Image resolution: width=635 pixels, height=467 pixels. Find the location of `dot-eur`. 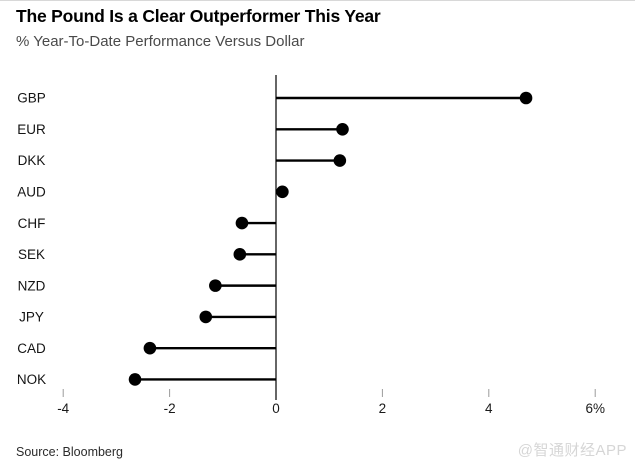

dot-eur is located at coordinates (342, 129).